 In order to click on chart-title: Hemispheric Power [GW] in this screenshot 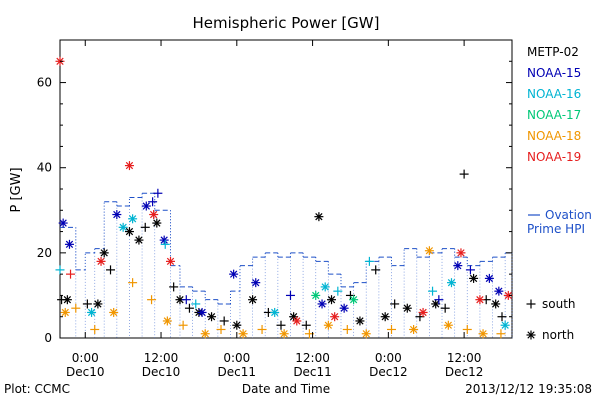, I will do `click(286, 23)`.